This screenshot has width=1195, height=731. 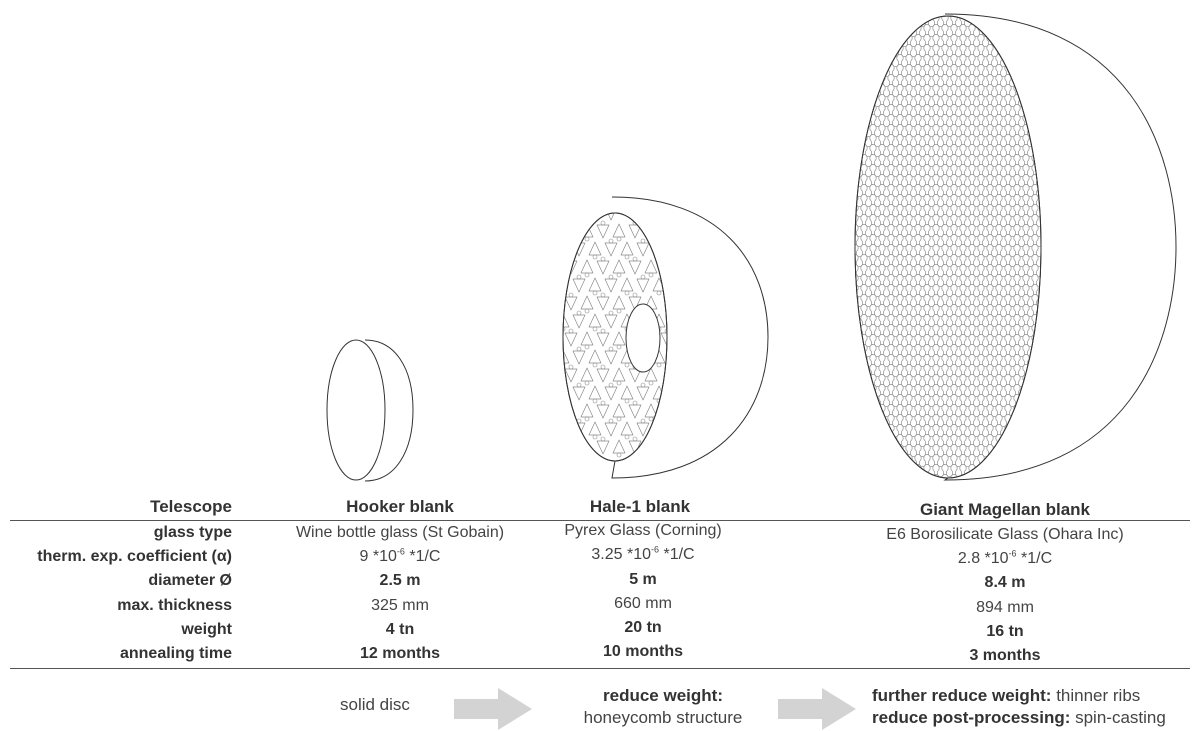 I want to click on hale-annealing: 10 months, so click(x=643, y=651).